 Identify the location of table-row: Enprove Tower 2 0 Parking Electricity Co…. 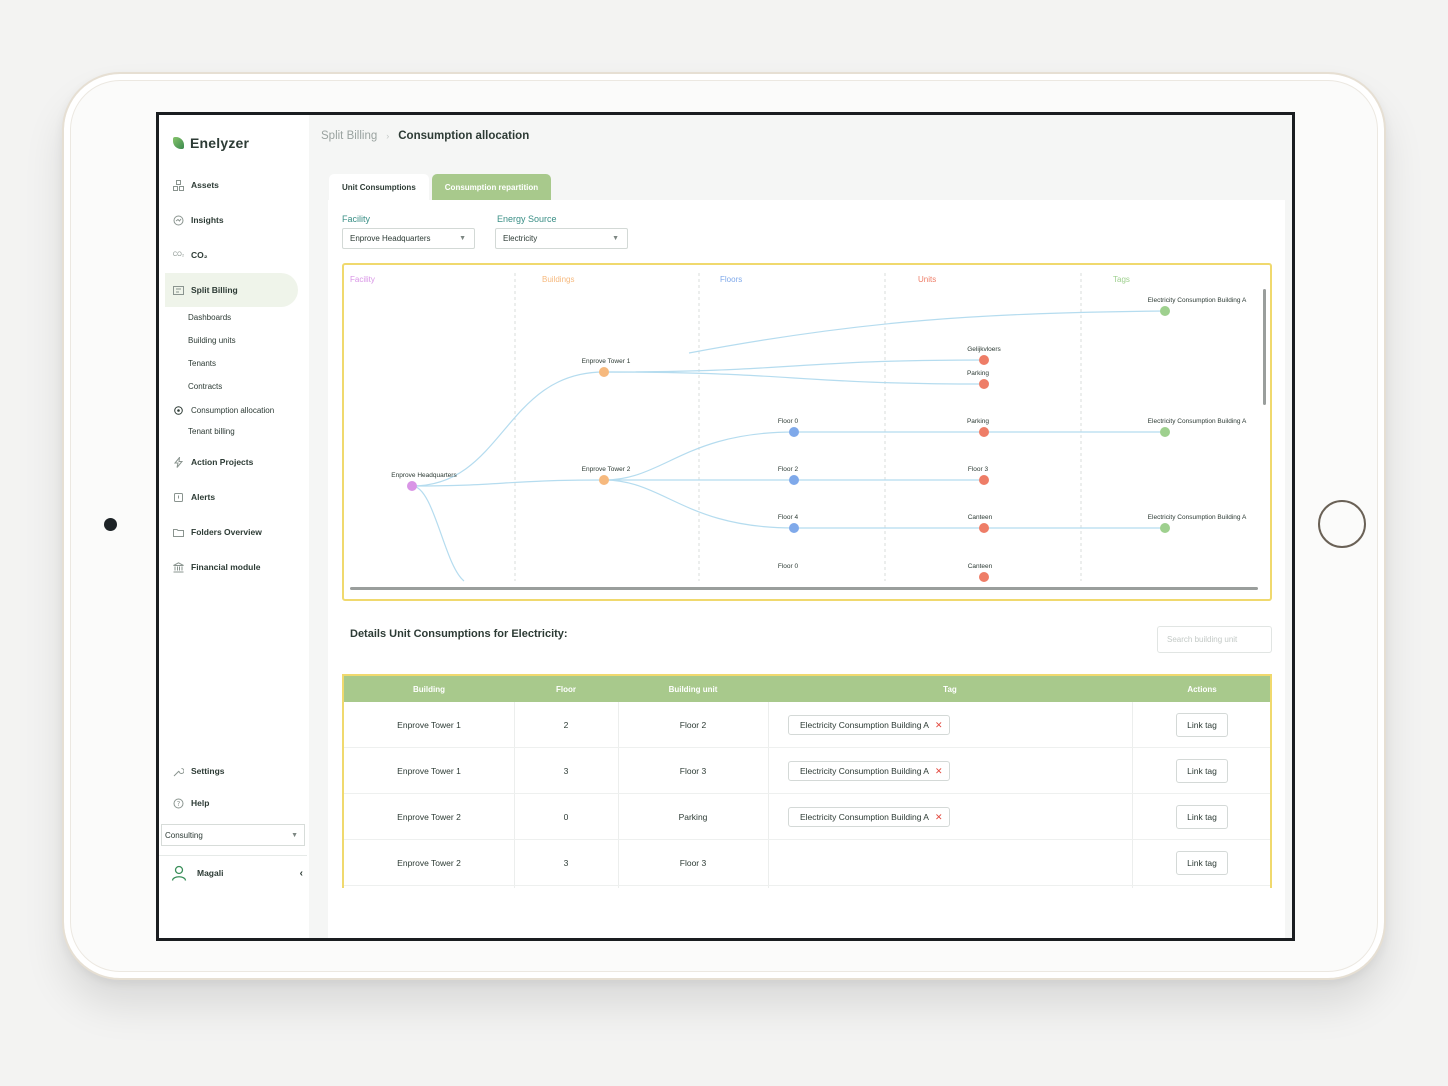
(807, 817).